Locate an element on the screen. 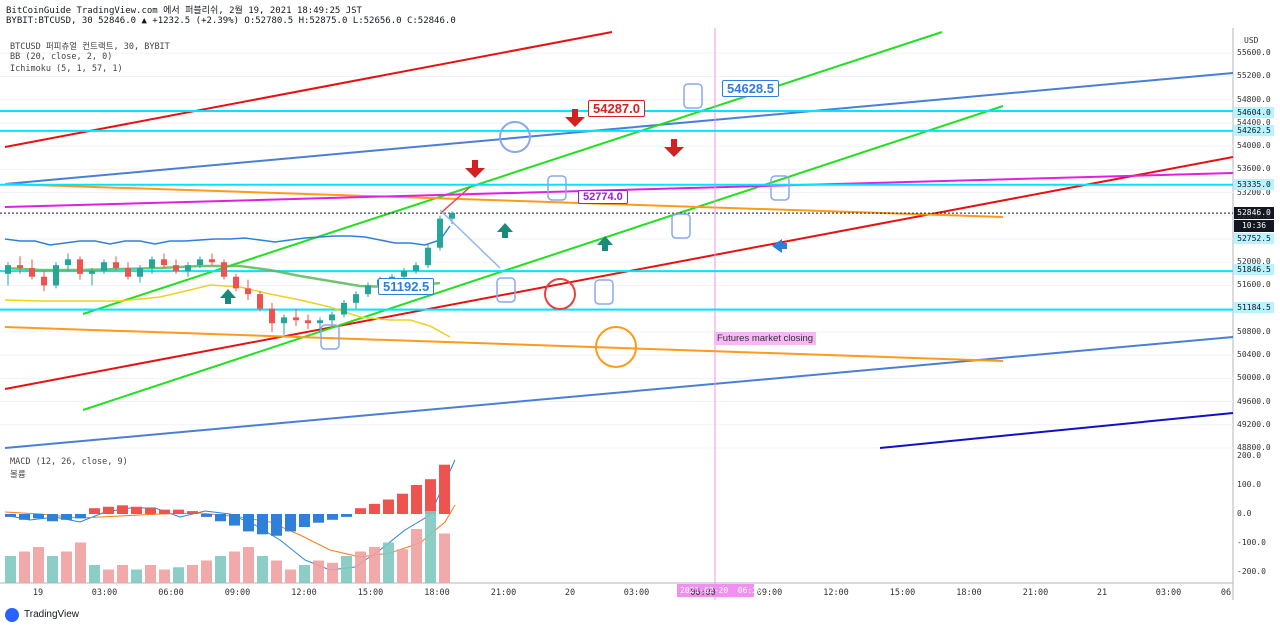  up-arrow-icon is located at coordinates (605, 243).